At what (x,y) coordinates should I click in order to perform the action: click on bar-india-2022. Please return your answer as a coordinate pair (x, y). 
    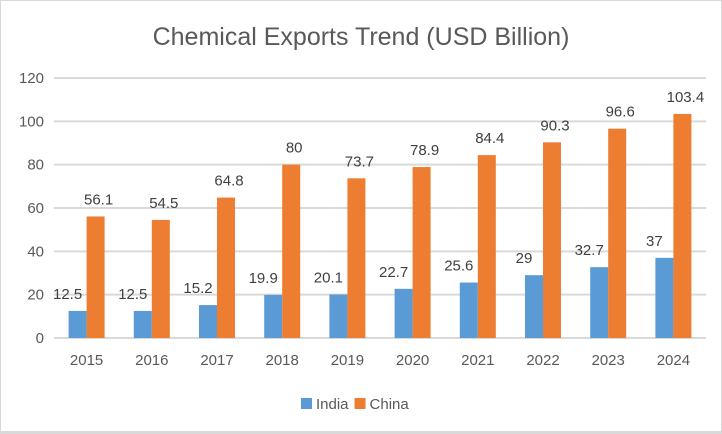
    Looking at the image, I should click on (534, 306).